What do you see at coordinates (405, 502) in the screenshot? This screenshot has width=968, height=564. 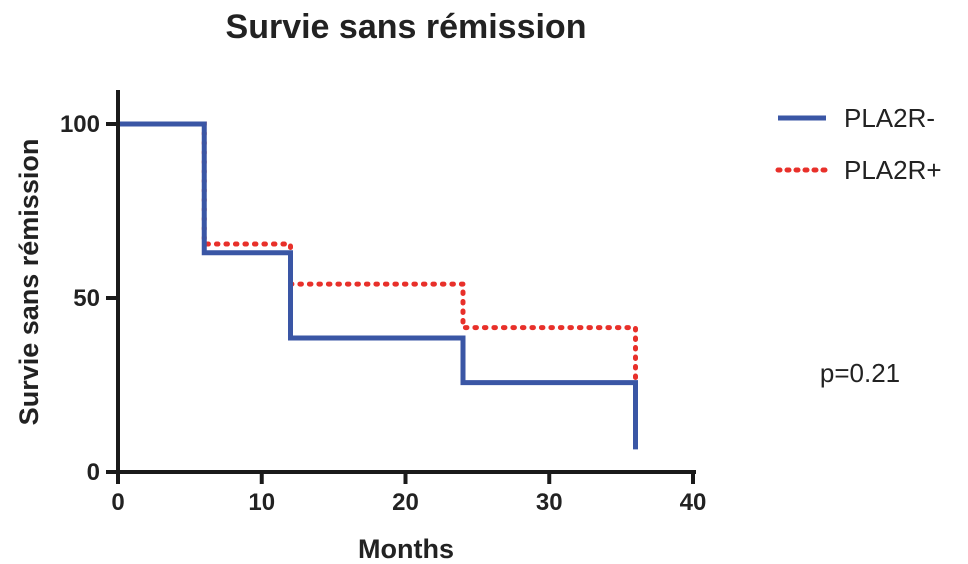 I see `x-tick-label: 20` at bounding box center [405, 502].